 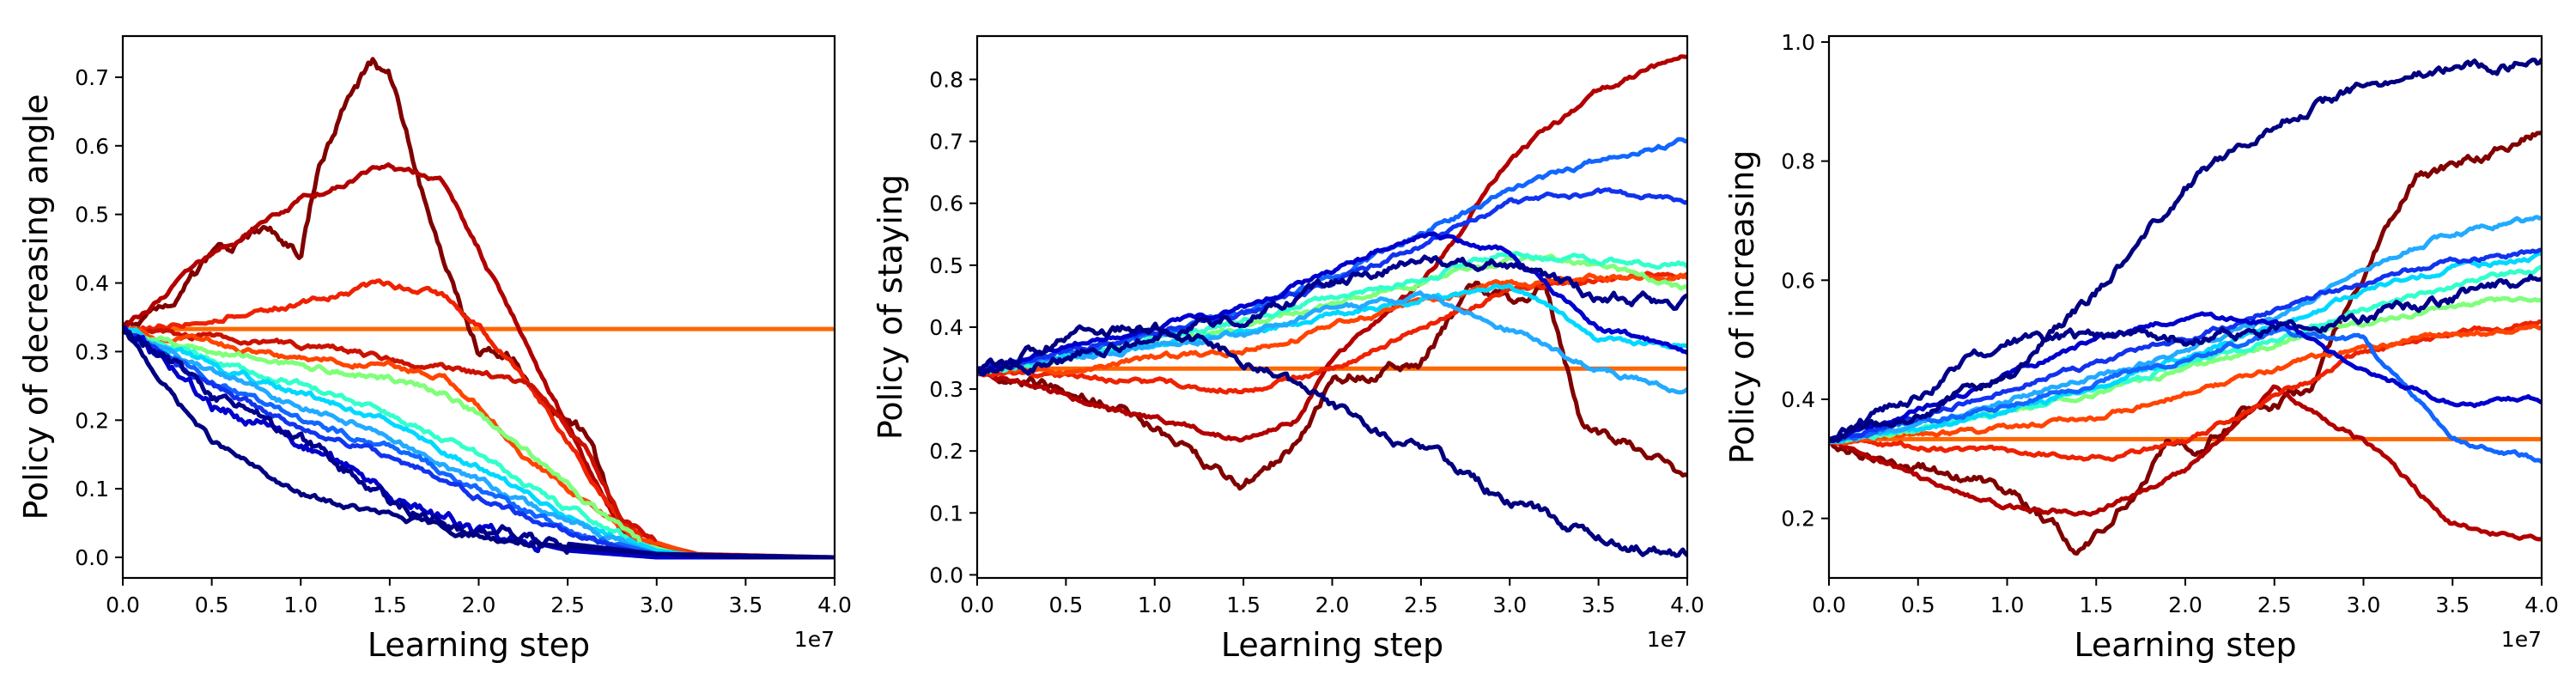 What do you see at coordinates (1742, 307) in the screenshot?
I see `y-axis-label: Policy of increasing` at bounding box center [1742, 307].